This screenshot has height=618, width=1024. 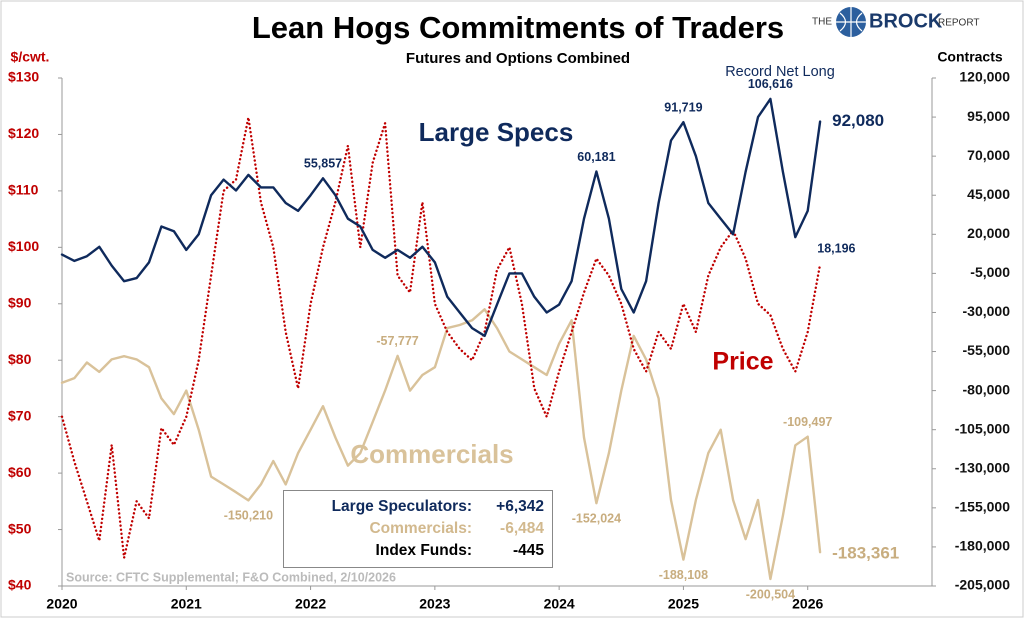 What do you see at coordinates (20, 359) in the screenshot?
I see `y-tick-label: $80` at bounding box center [20, 359].